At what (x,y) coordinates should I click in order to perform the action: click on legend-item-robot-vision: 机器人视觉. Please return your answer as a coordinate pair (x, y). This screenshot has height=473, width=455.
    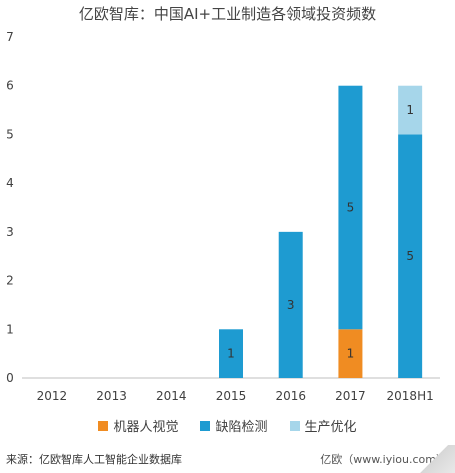
    Looking at the image, I should click on (138, 425).